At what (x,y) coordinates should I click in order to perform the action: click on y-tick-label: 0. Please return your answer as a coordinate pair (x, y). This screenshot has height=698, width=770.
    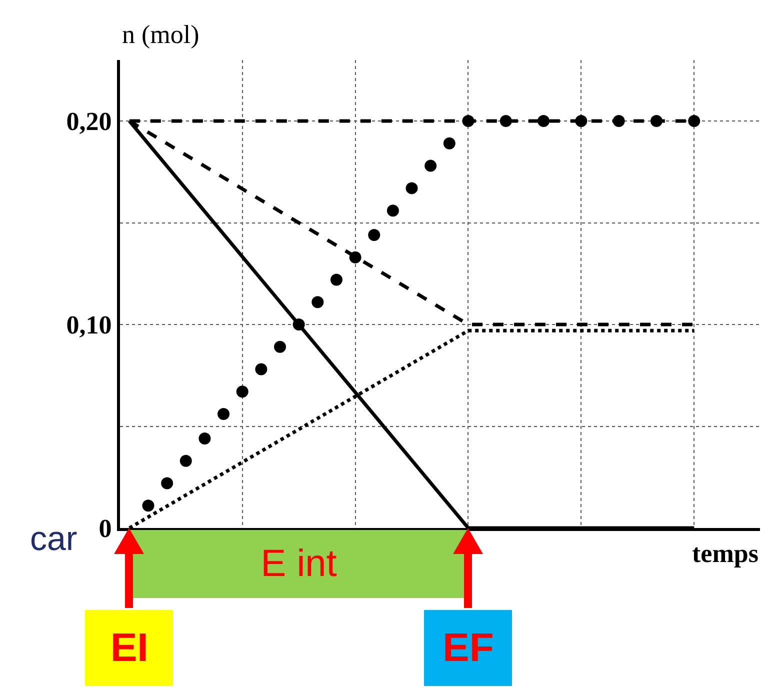
    Looking at the image, I should click on (105, 529).